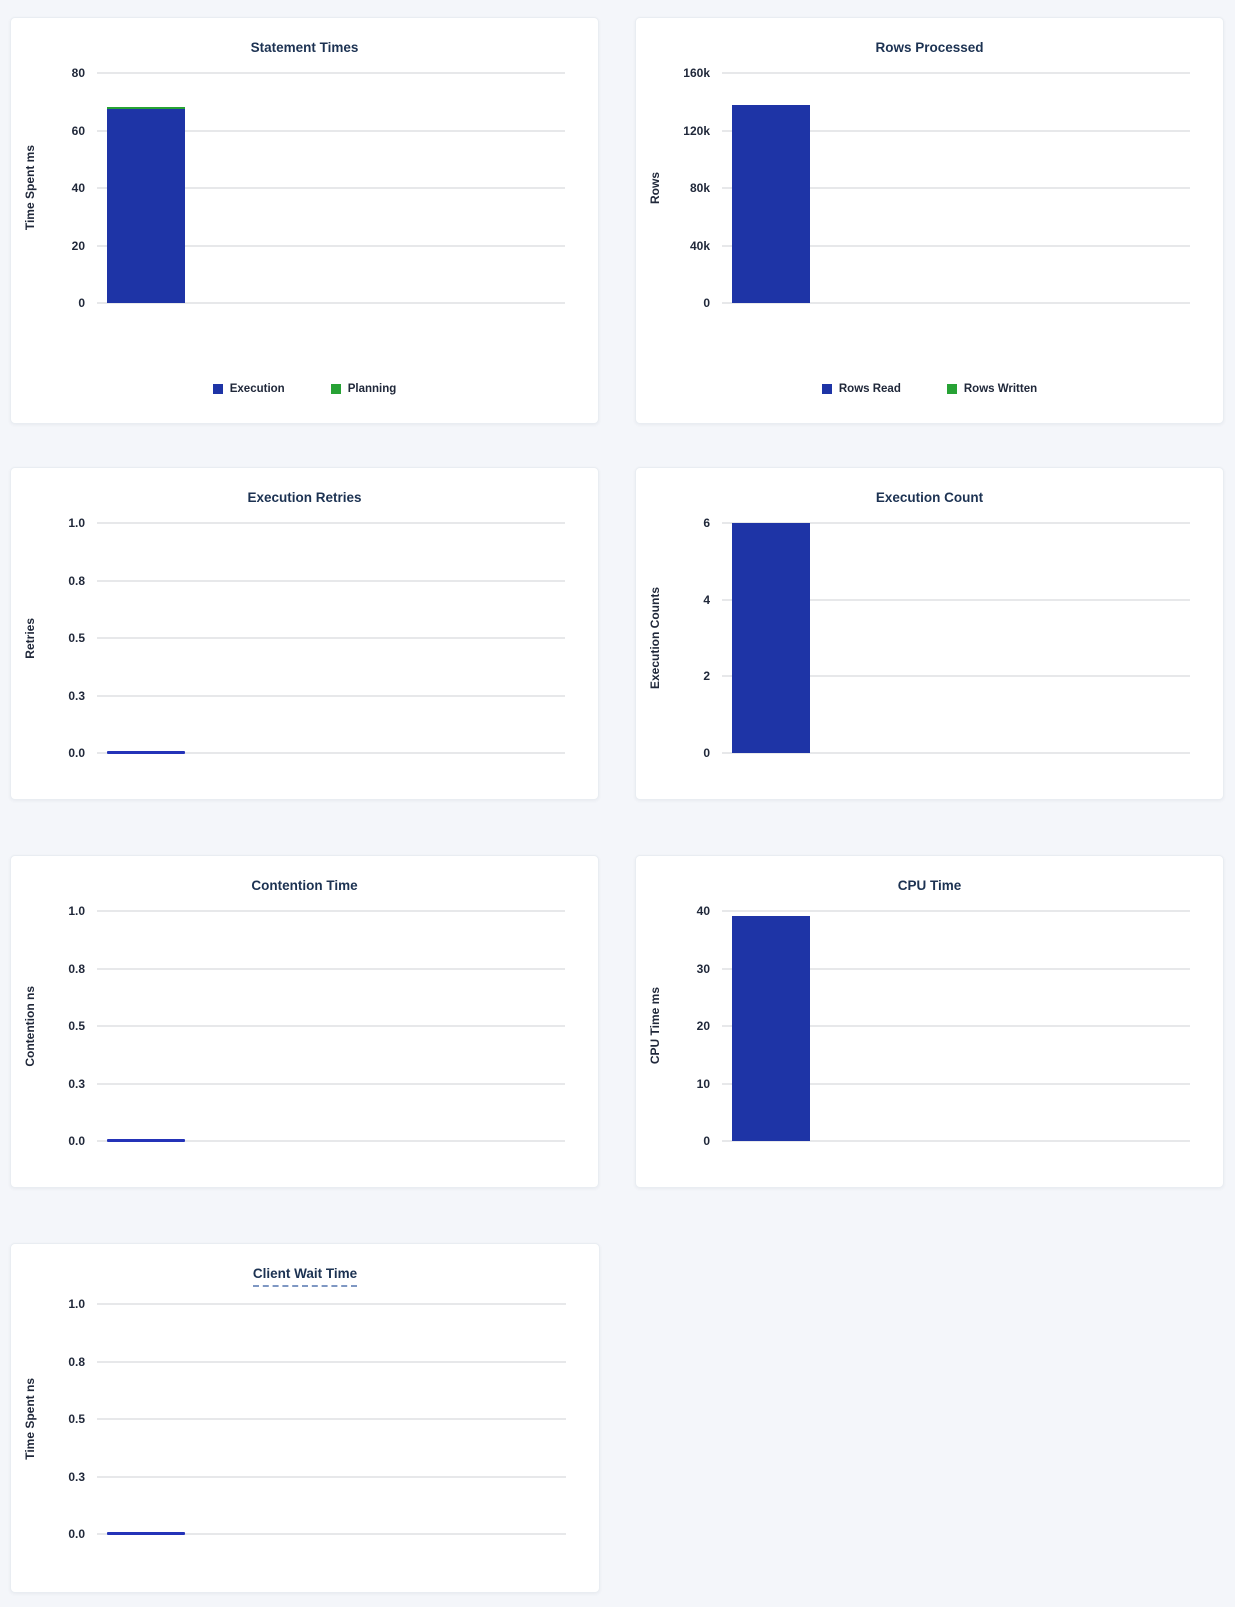  I want to click on bar-execution, so click(146, 205).